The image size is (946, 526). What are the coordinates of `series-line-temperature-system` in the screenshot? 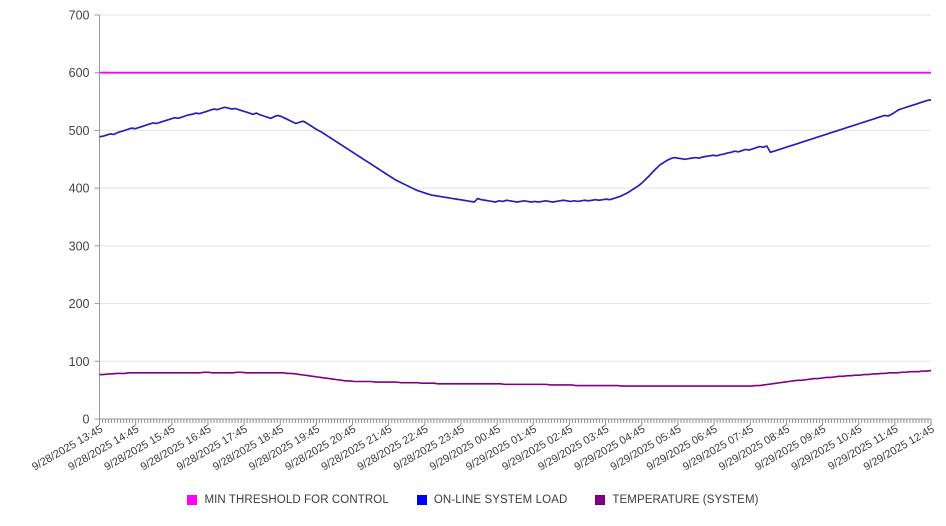 It's located at (515, 378).